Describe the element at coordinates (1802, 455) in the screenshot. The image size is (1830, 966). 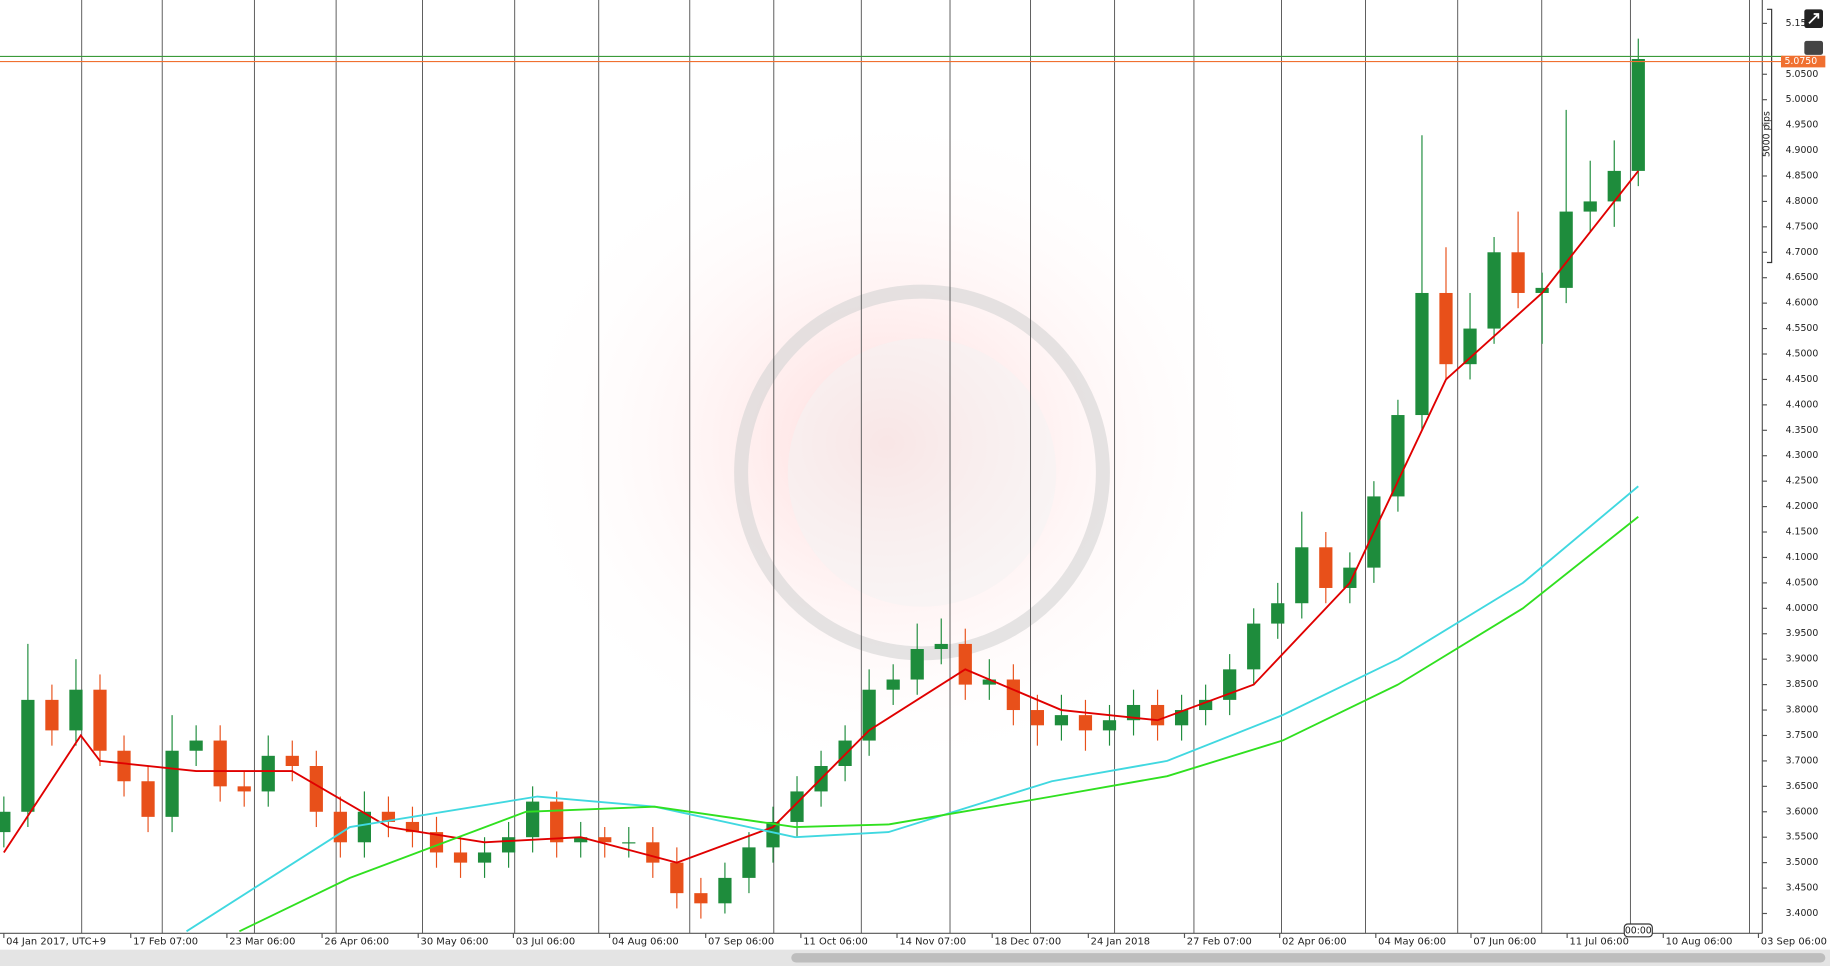
I see `y-tick-label: 4.3000` at that location.